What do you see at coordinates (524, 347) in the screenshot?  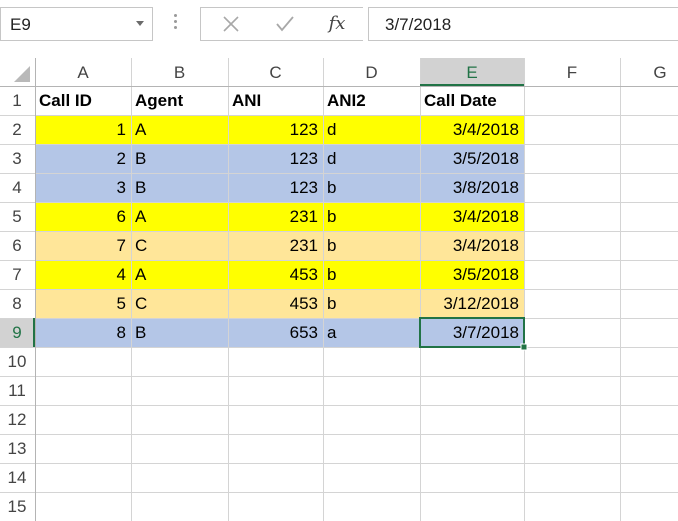 I see `fill-handle` at bounding box center [524, 347].